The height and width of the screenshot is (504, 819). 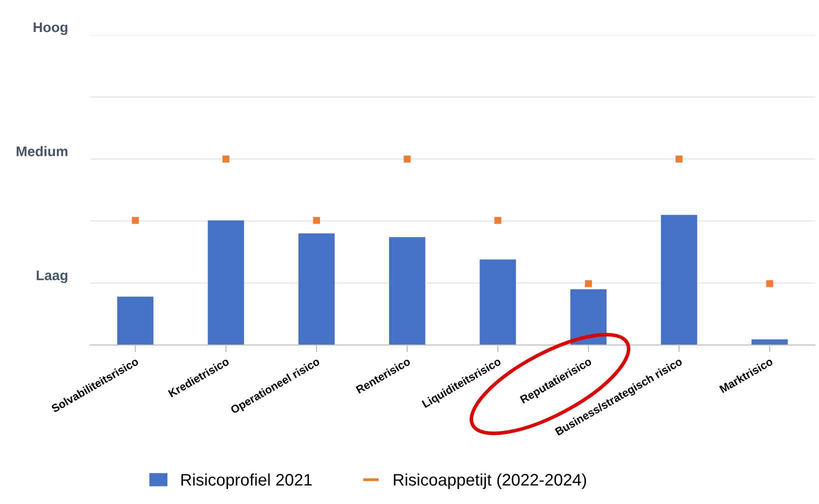 What do you see at coordinates (52, 277) in the screenshot?
I see `ref-line-label: Laag` at bounding box center [52, 277].